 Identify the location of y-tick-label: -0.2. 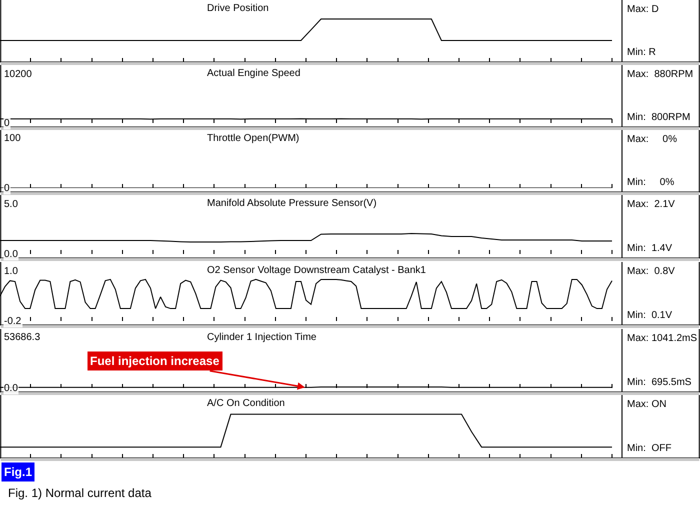
(13, 321).